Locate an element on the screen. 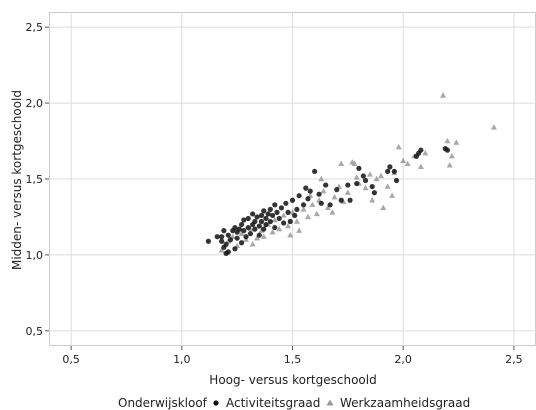 The height and width of the screenshot is (410, 536). y-tick-label: 2,0 is located at coordinates (35, 103).